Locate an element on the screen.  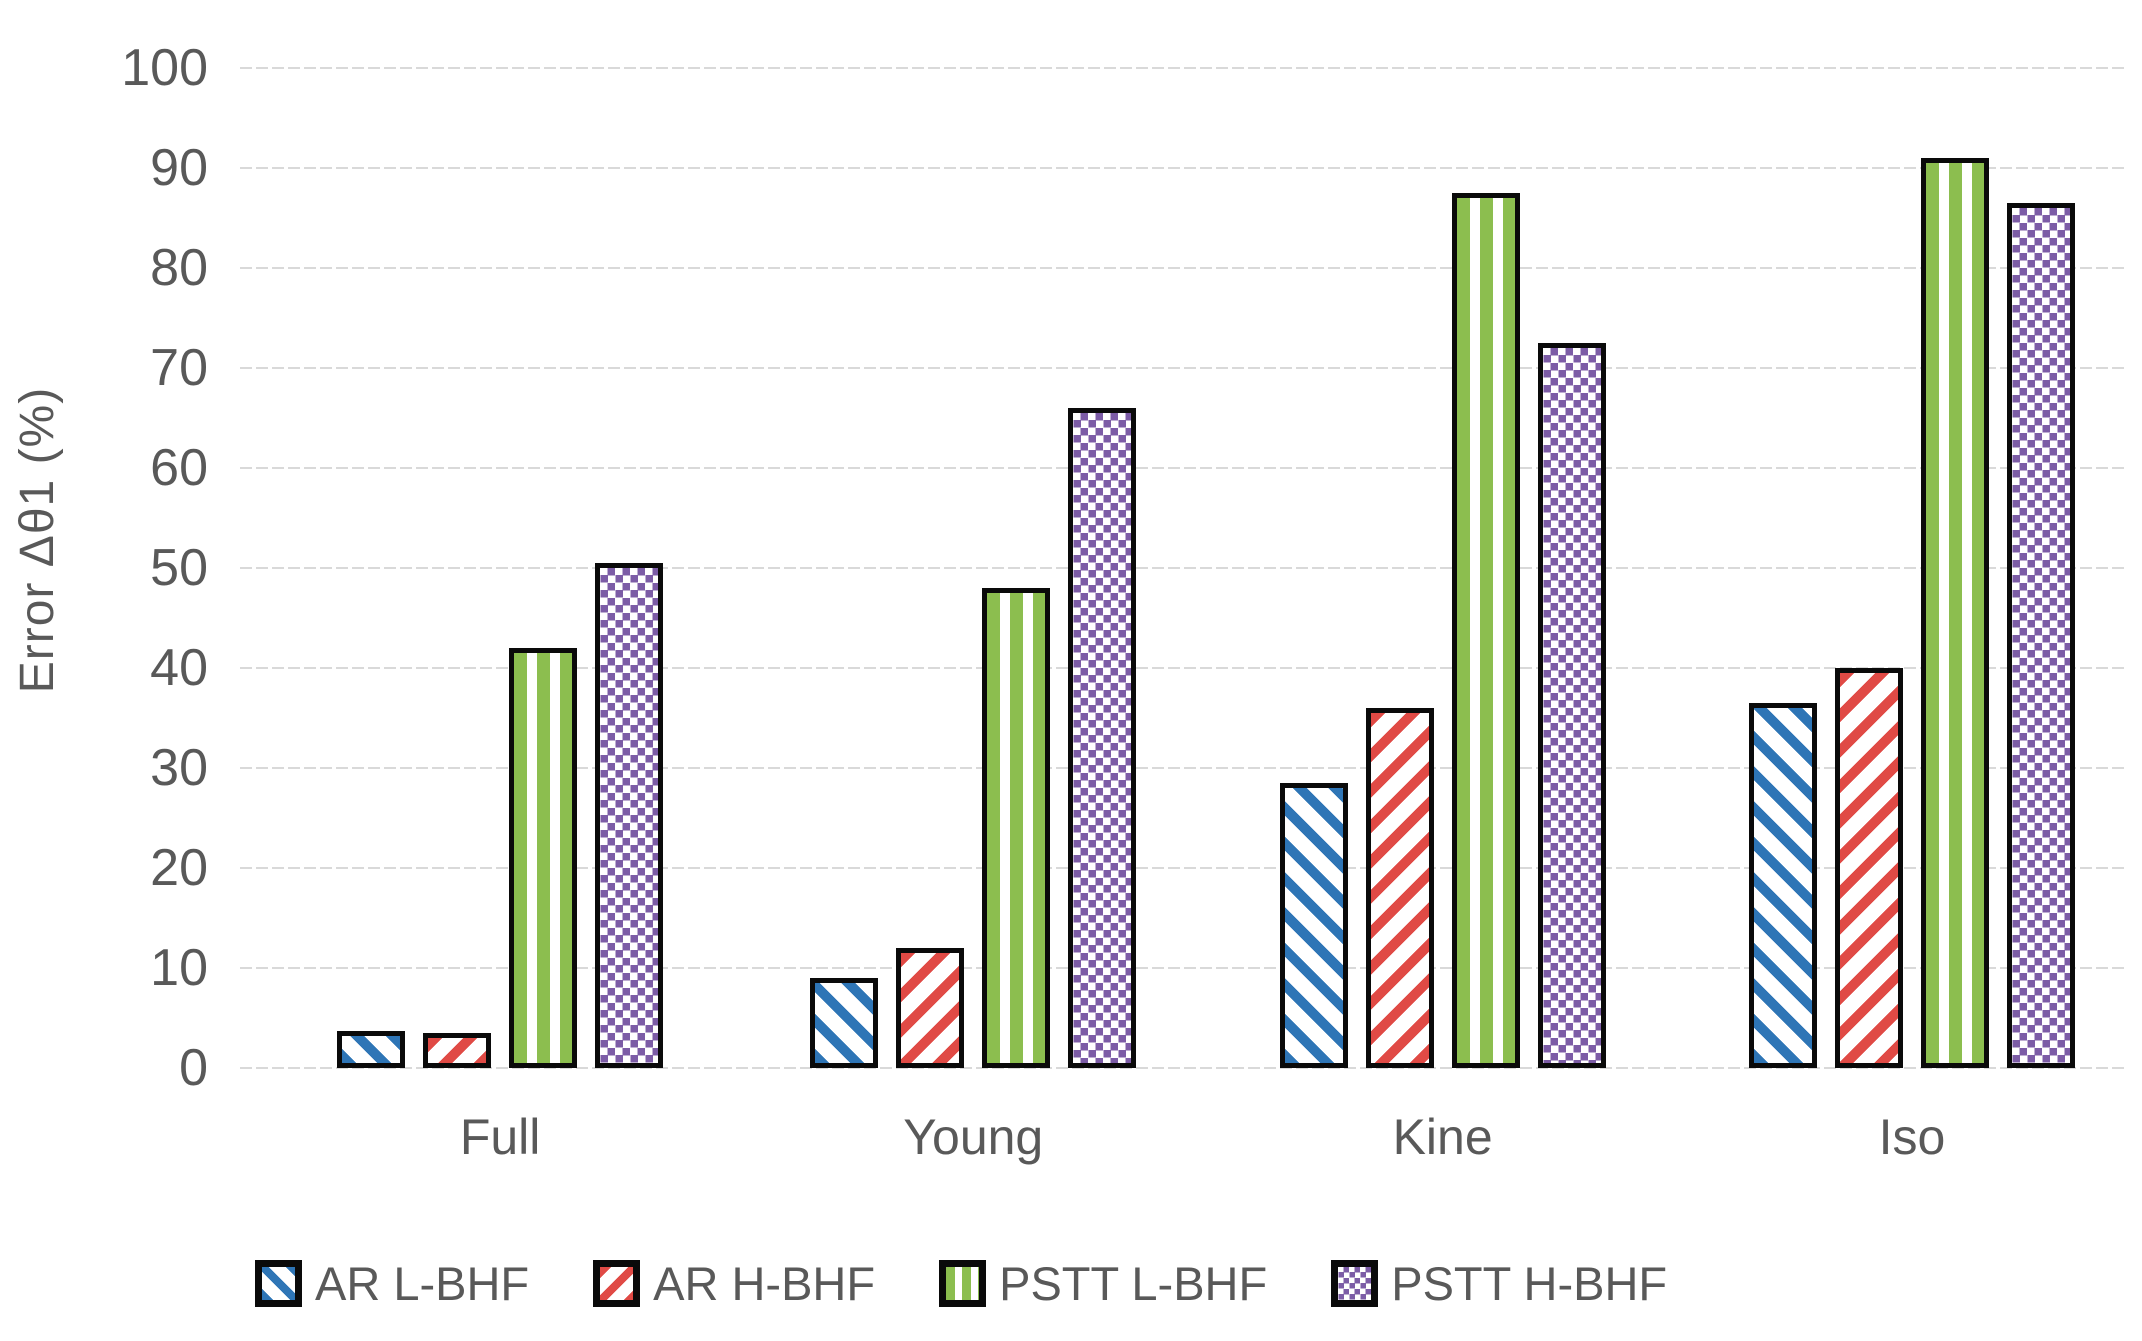
legend-item-pstt-l-bhf: PSTT L-BHF is located at coordinates (1103, 1283).